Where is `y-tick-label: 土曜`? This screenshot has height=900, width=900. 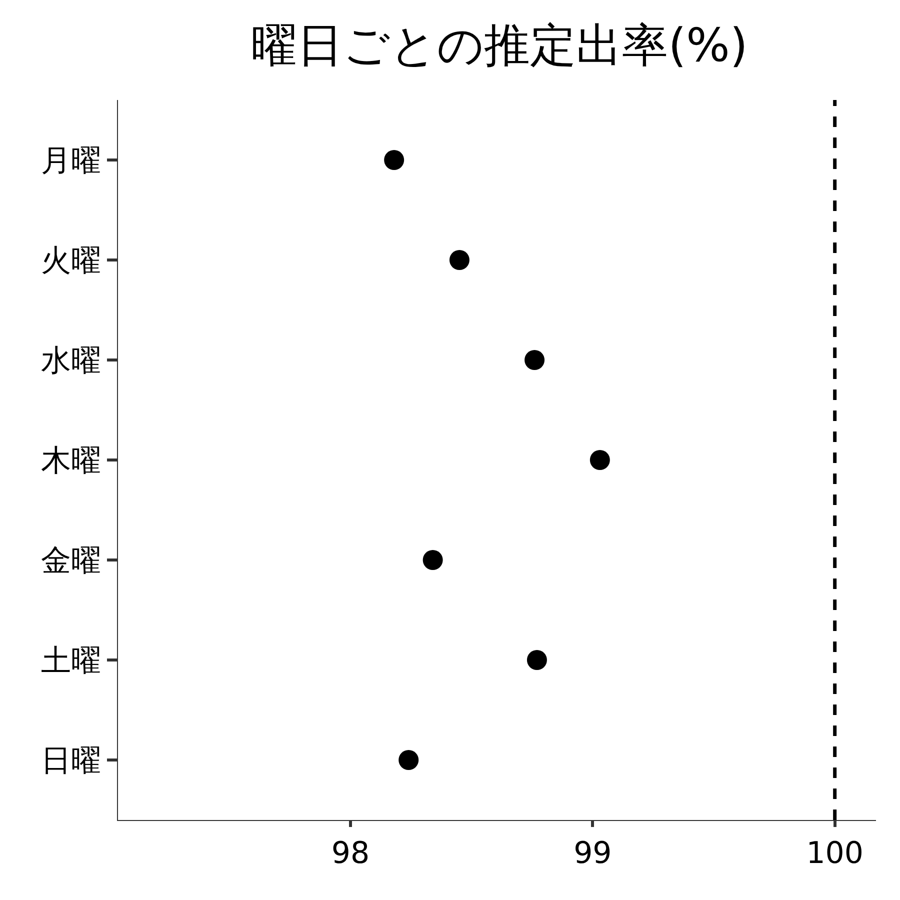 y-tick-label: 土曜 is located at coordinates (71, 661).